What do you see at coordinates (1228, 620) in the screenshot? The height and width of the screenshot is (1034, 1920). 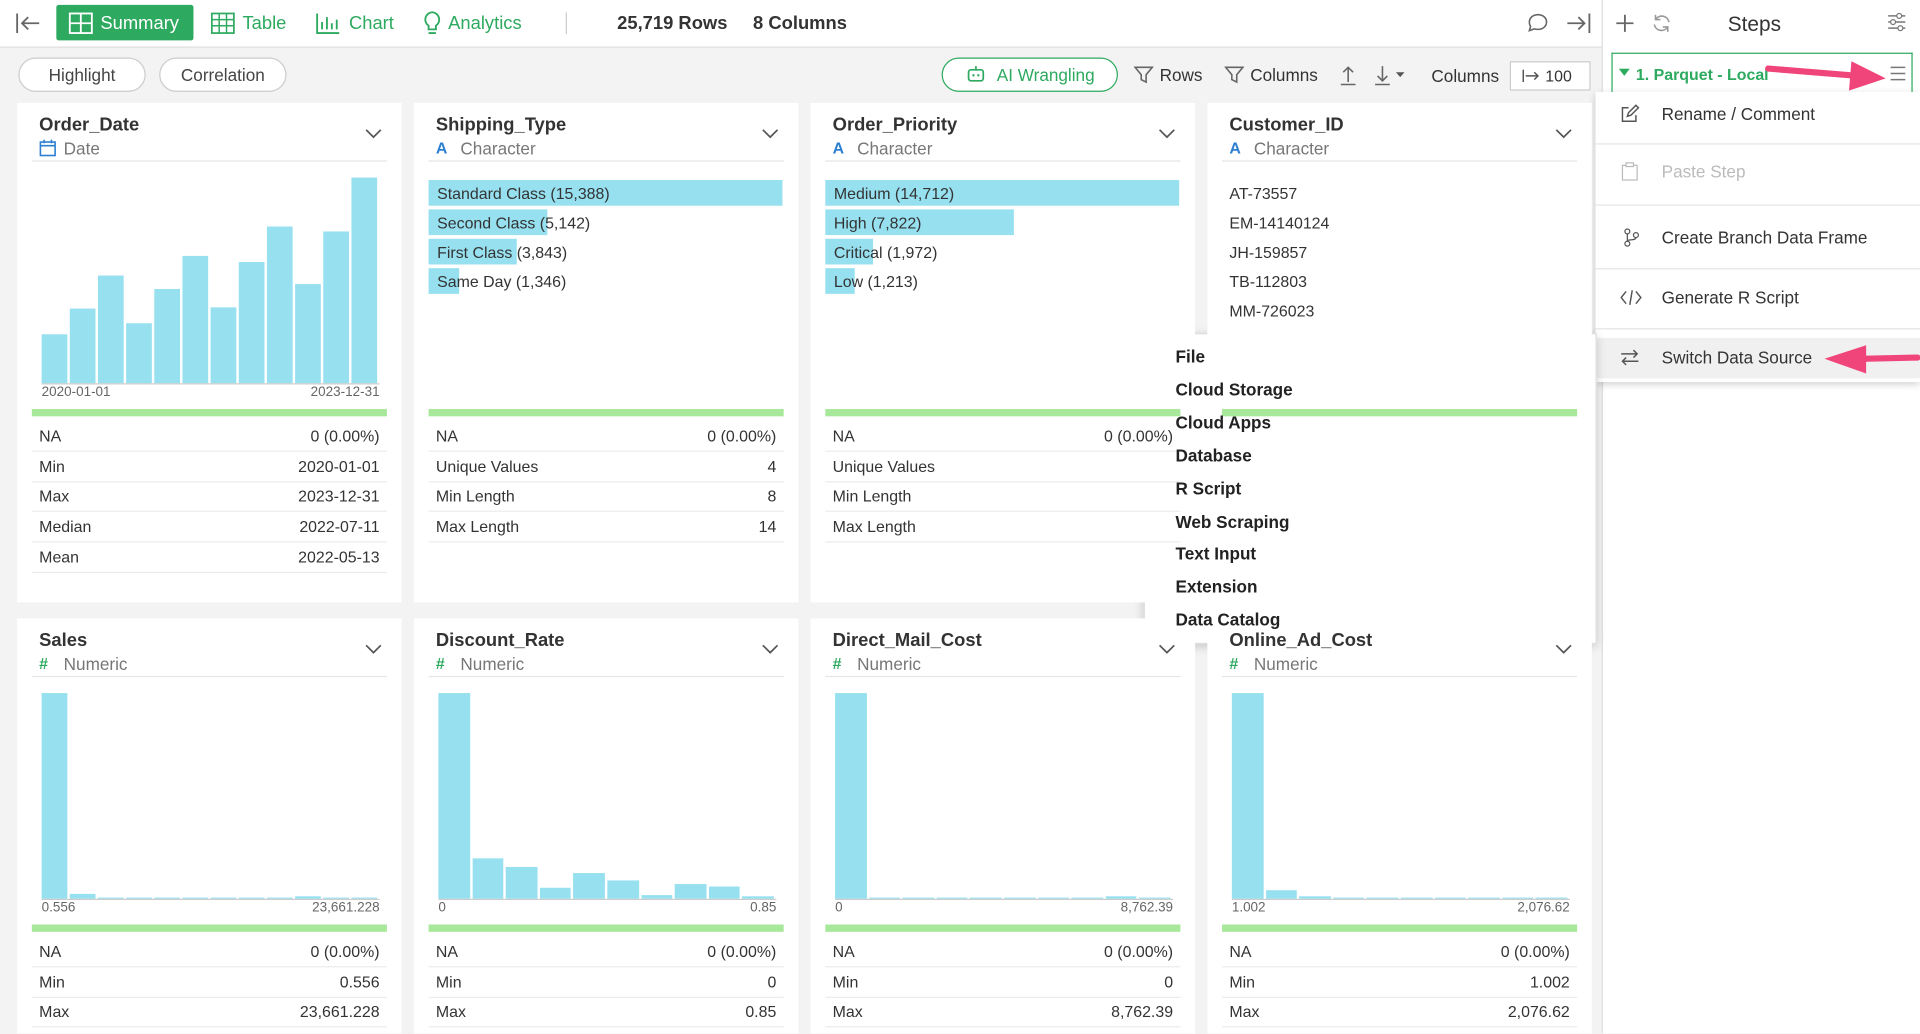 I see `submenu-item: Data Catalog` at bounding box center [1228, 620].